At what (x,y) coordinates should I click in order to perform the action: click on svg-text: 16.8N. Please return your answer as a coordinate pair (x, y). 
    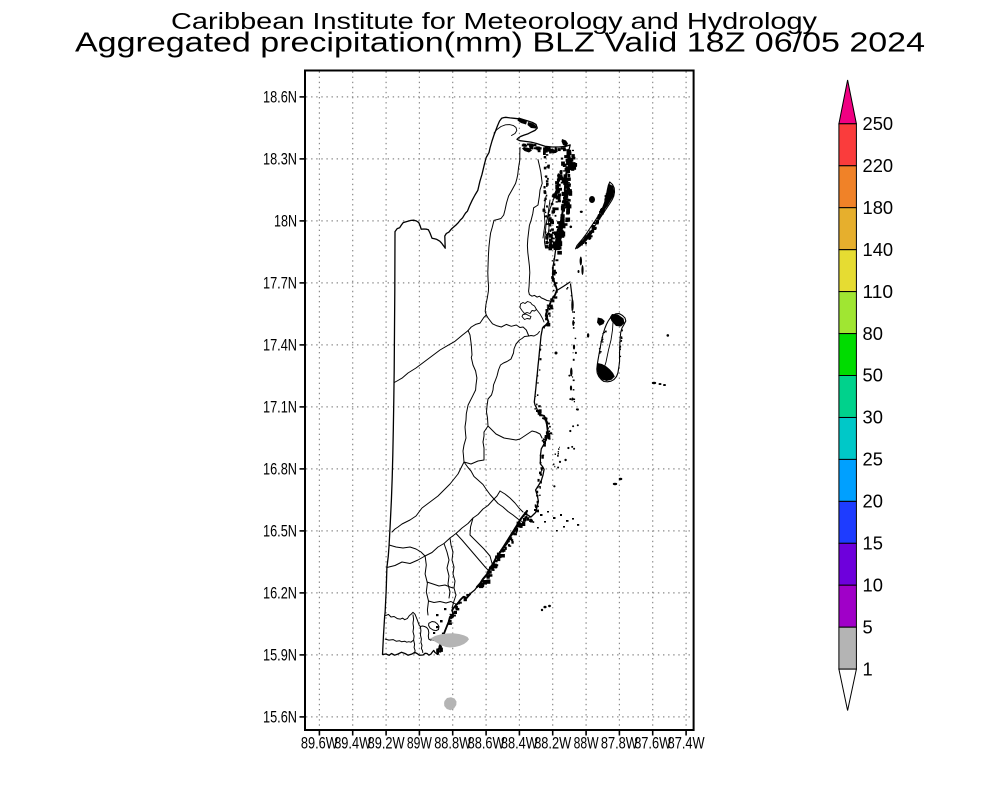
    Looking at the image, I should click on (280, 469).